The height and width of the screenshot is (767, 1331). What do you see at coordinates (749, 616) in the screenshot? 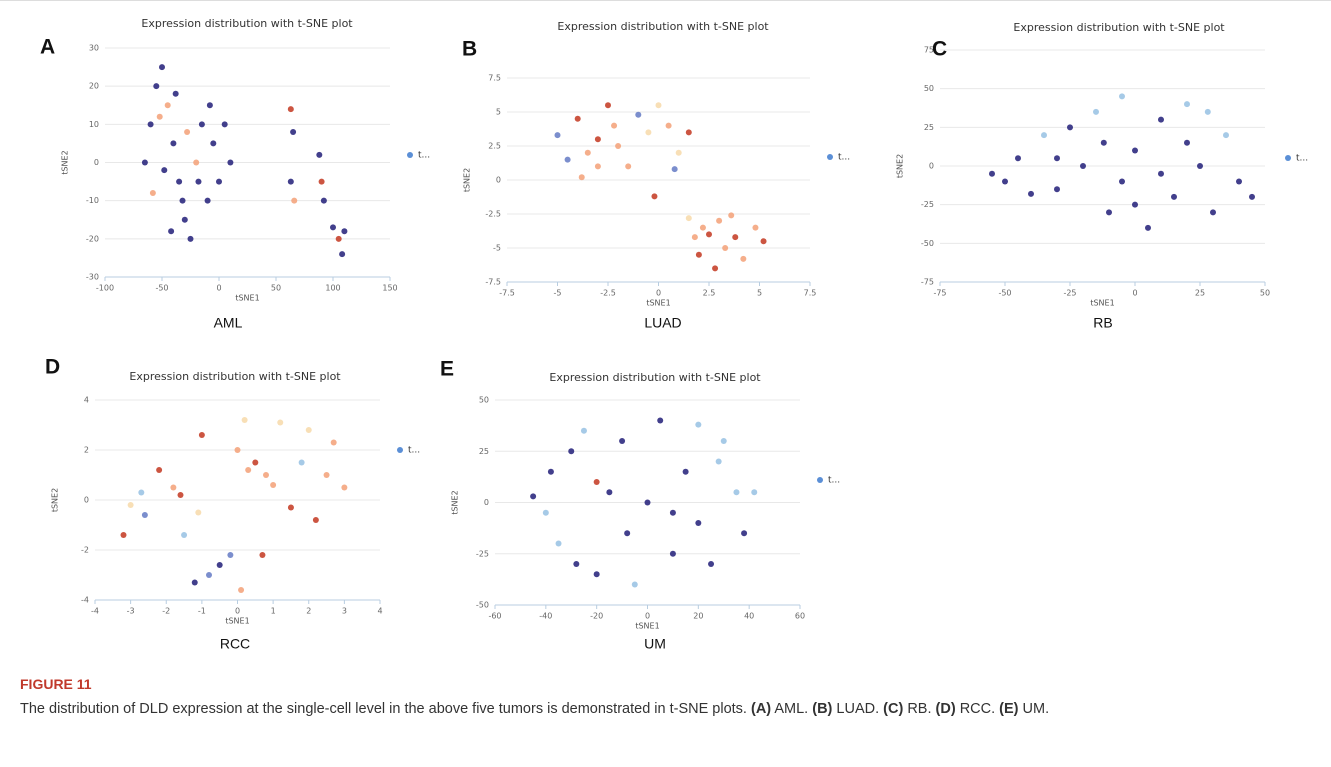
I see `x-tick-label: 40` at bounding box center [749, 616].